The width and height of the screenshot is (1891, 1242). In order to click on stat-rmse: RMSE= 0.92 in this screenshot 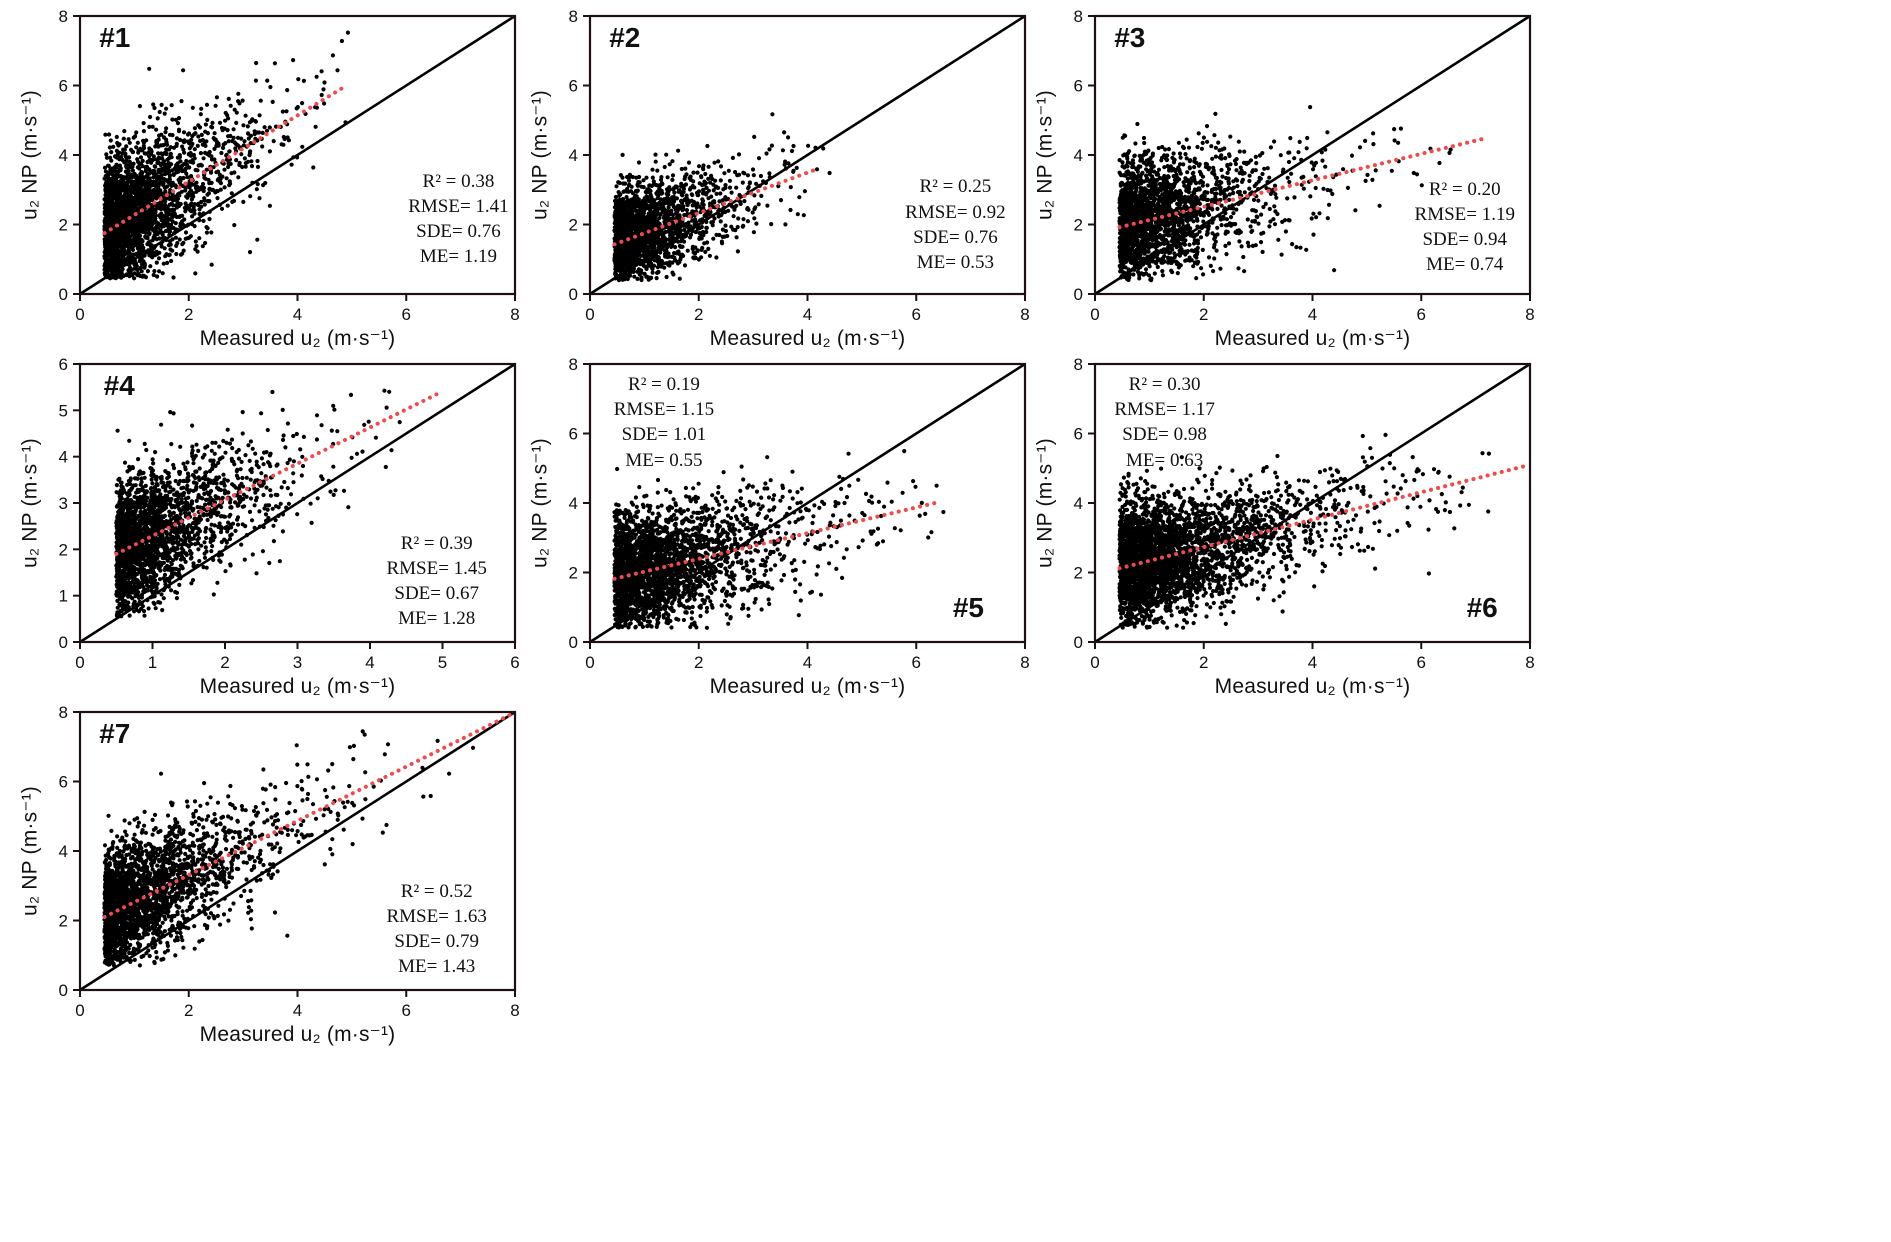, I will do `click(955, 212)`.